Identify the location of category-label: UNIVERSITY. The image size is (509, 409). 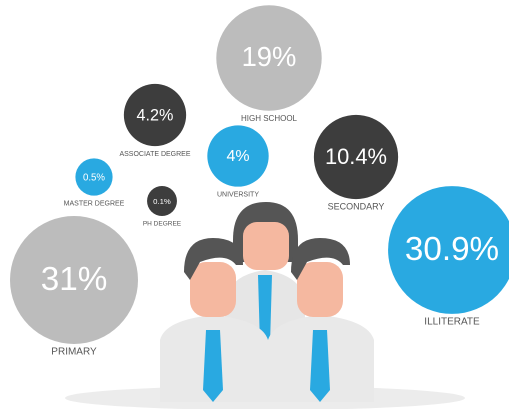
(238, 195).